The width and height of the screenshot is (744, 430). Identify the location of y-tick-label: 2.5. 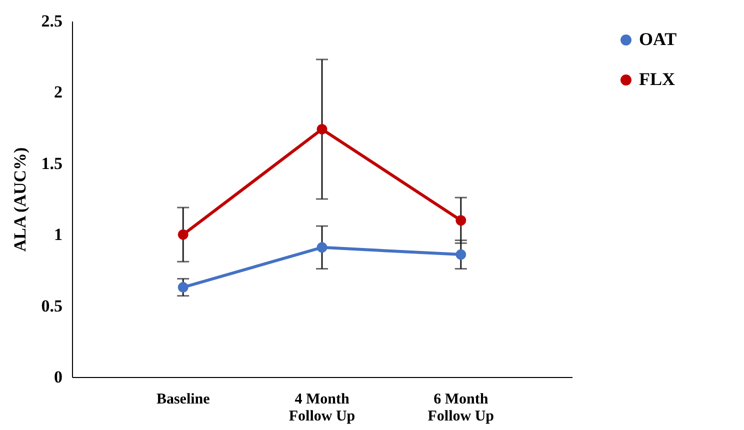
(51, 21).